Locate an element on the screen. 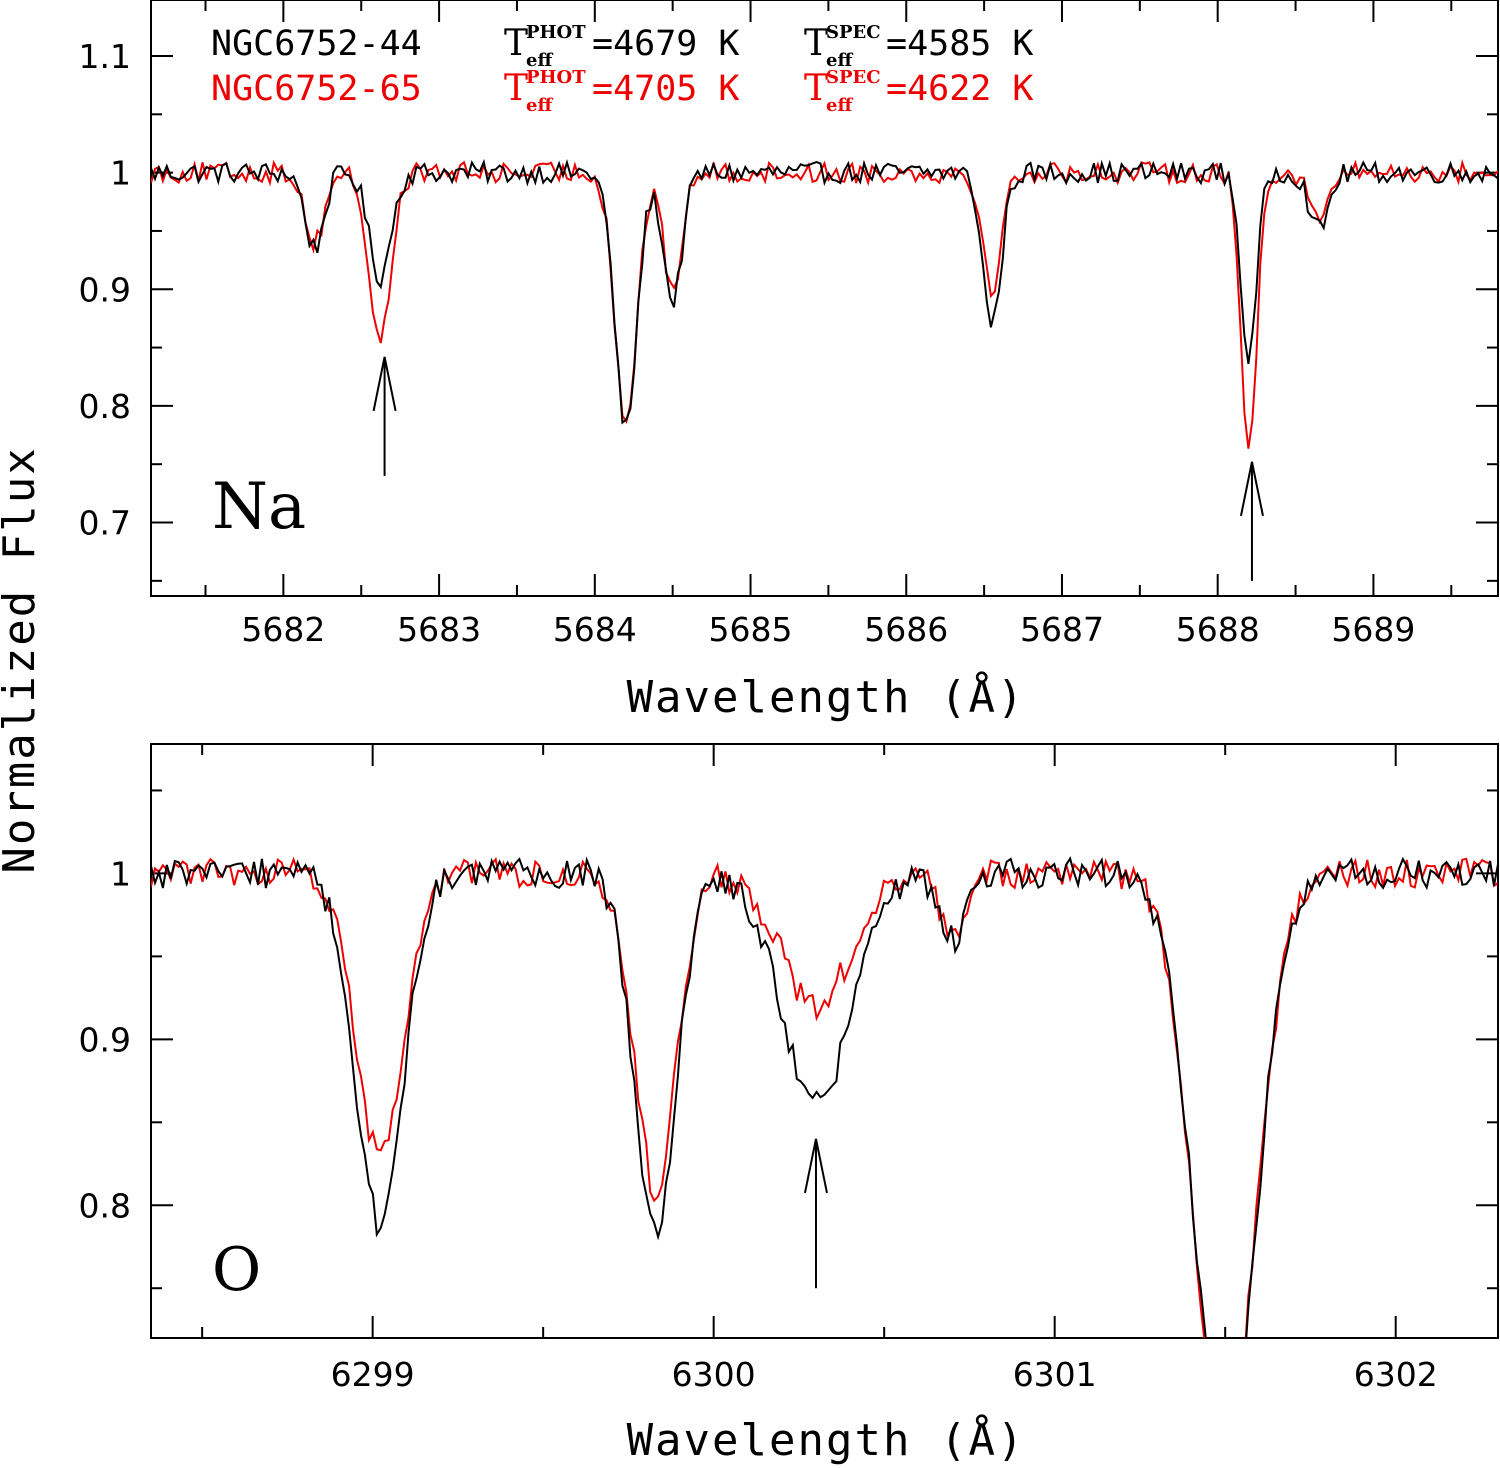  o-y-tick-label: 0.9 is located at coordinates (105, 1039).